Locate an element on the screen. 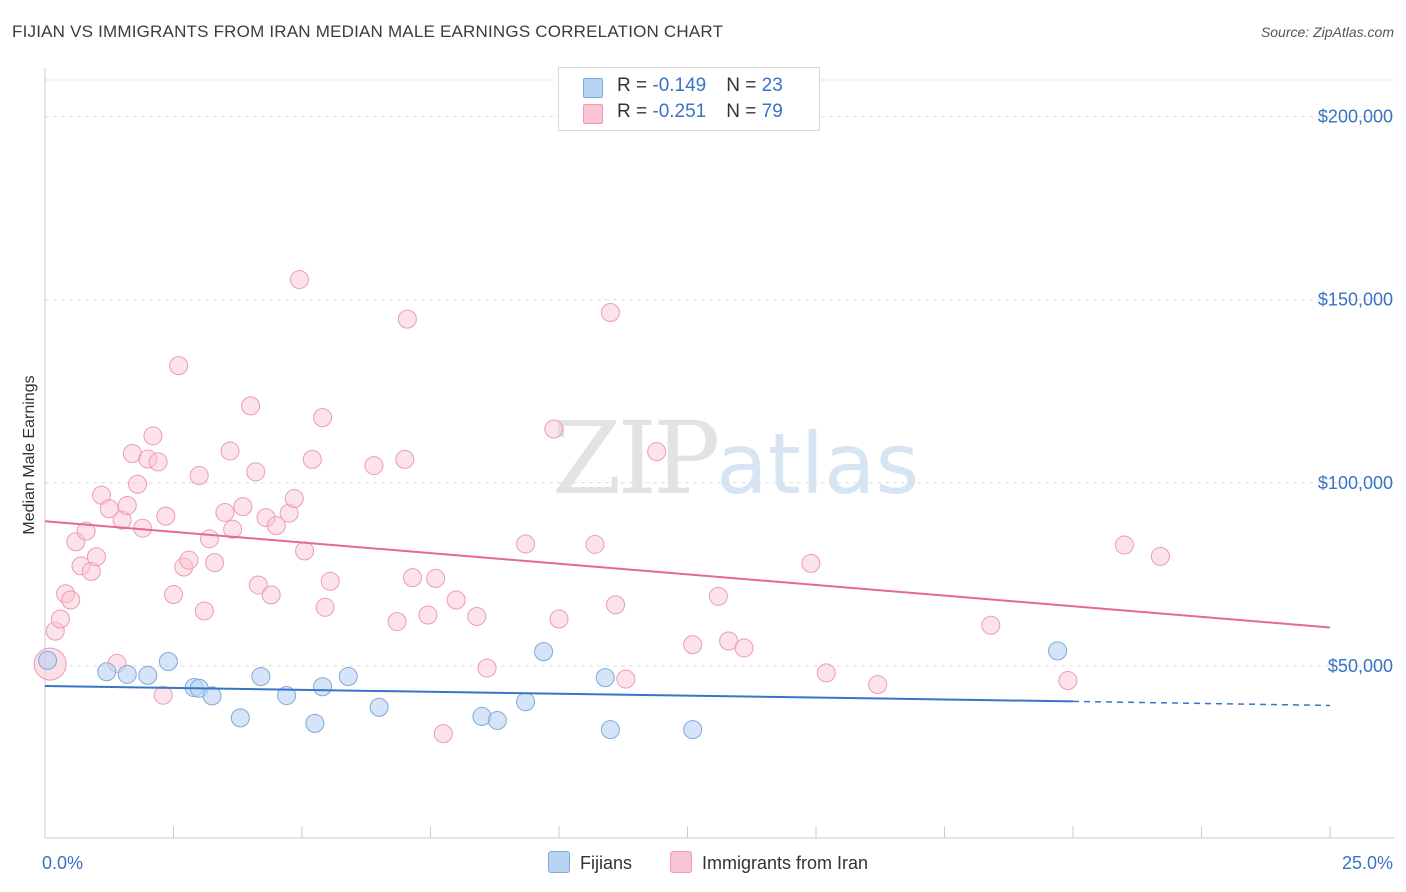  watermark-atlas: atlas is located at coordinates (818, 464).